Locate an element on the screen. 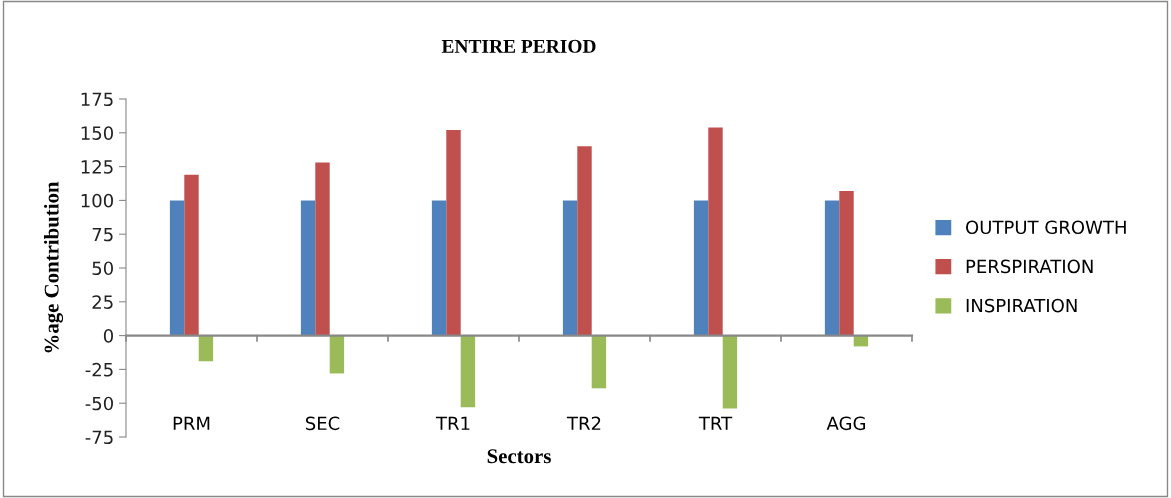  legend-label: INSPIRATION is located at coordinates (1021, 305).